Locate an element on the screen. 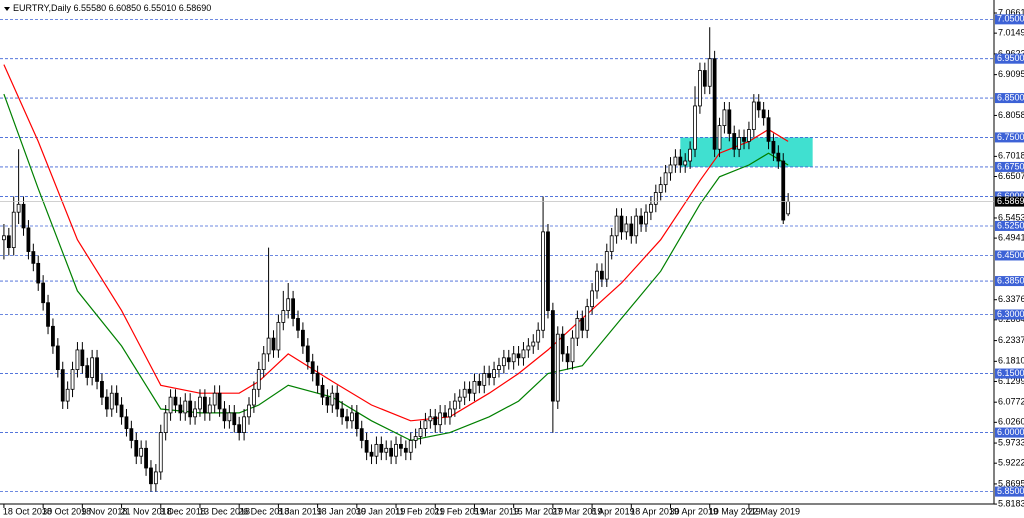  x-tick-label: 8 Apr 2019 is located at coordinates (613, 511).